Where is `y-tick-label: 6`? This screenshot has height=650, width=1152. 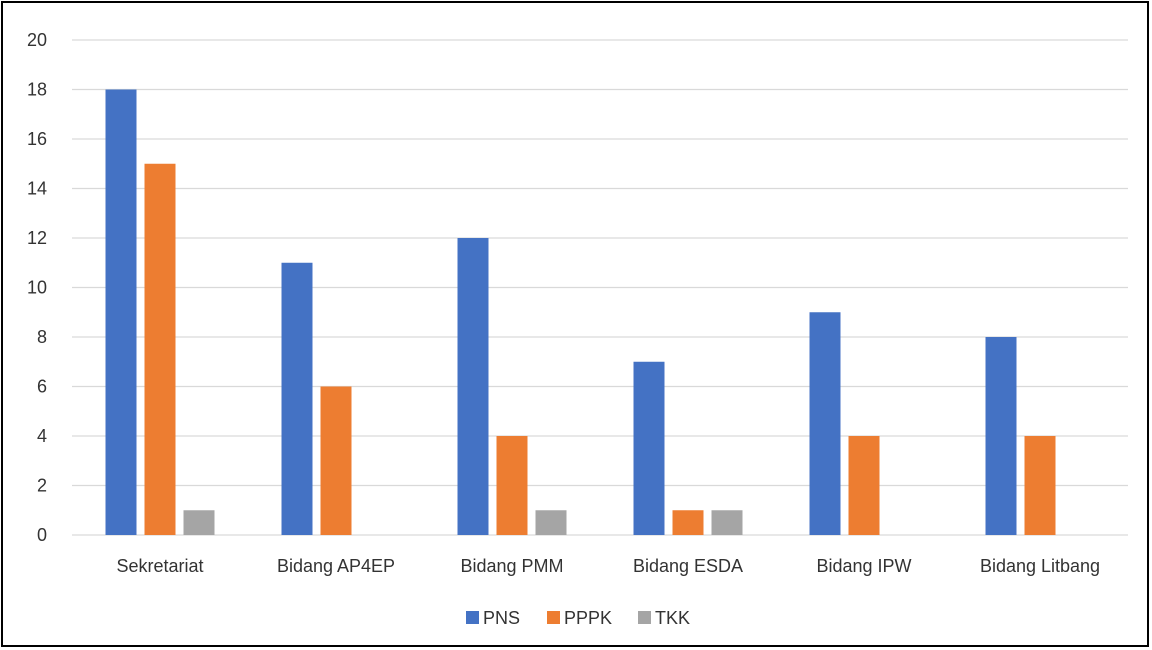
y-tick-label: 6 is located at coordinates (42, 387).